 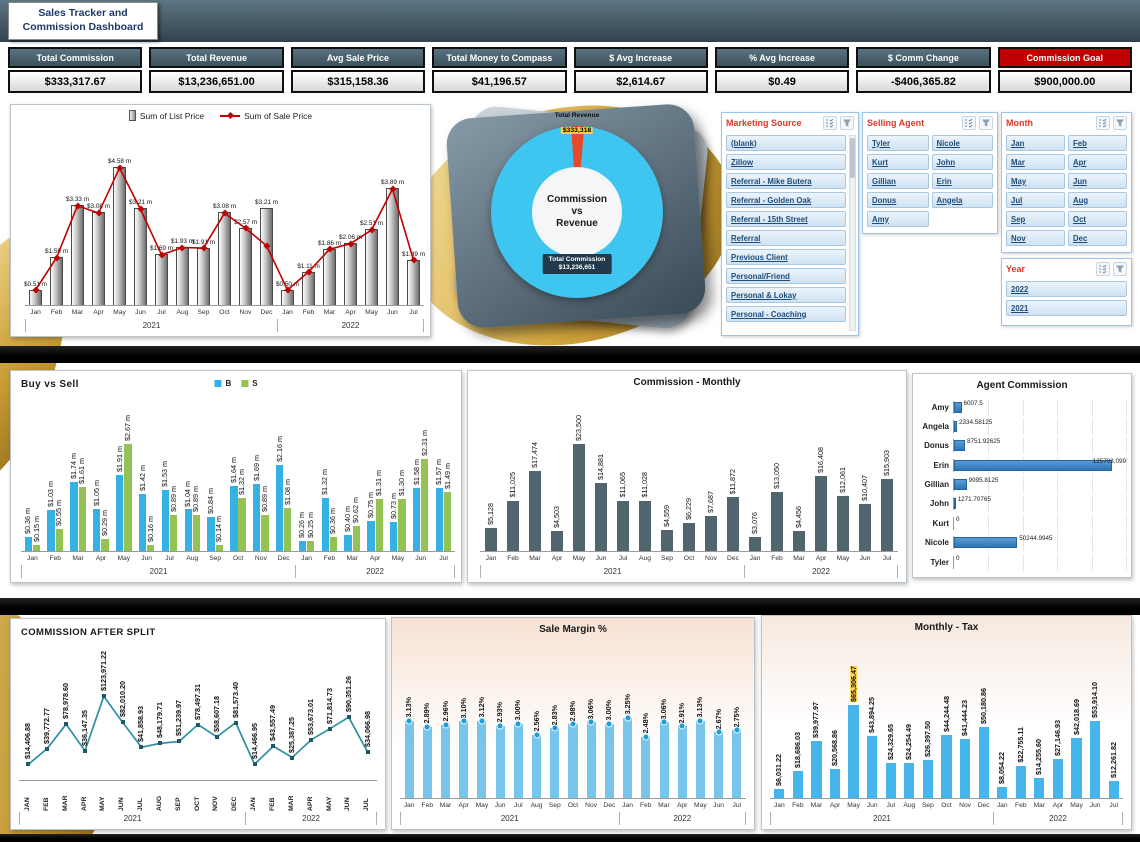 I want to click on selling-agent-item-tyler: Tyler, so click(x=898, y=143).